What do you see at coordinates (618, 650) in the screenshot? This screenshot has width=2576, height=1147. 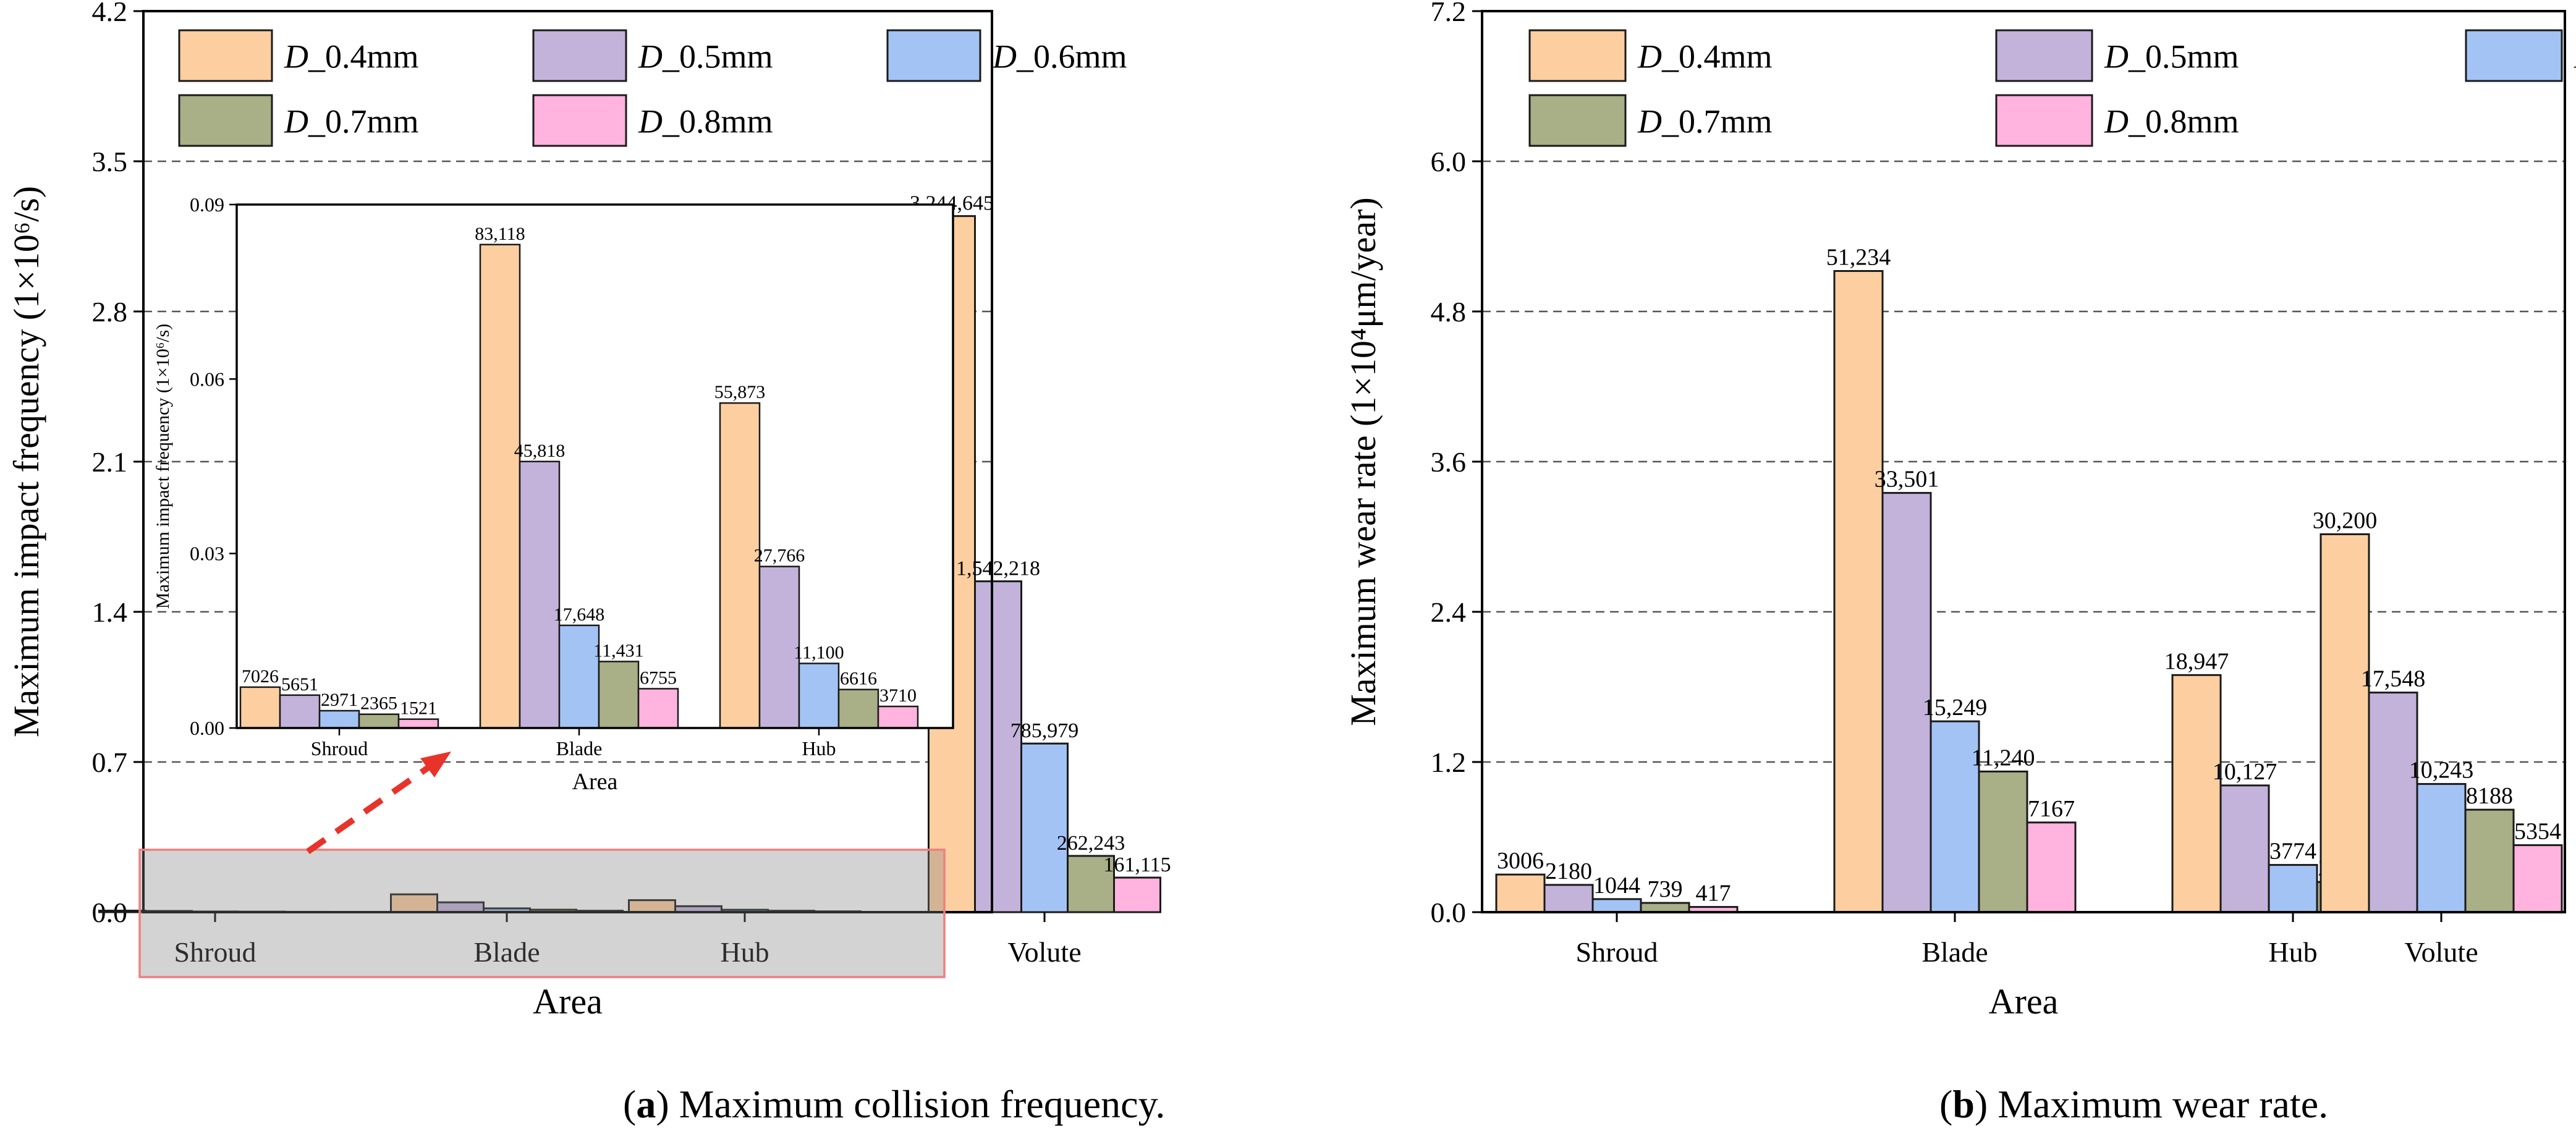 I see `inset-data-label: 11,431` at bounding box center [618, 650].